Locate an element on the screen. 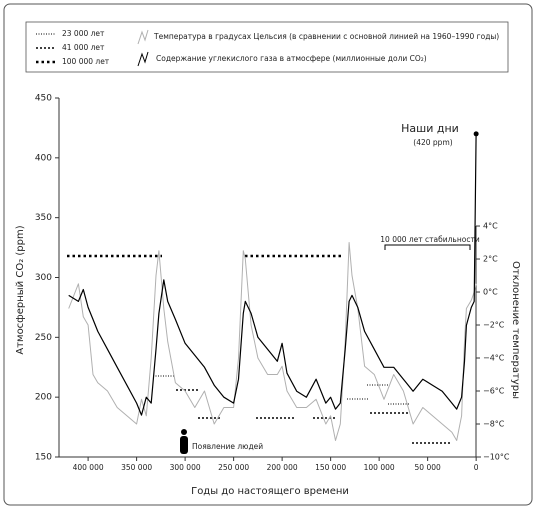 This screenshot has height=513, width=536. y2-tick-label: −4°C is located at coordinates (494, 358).